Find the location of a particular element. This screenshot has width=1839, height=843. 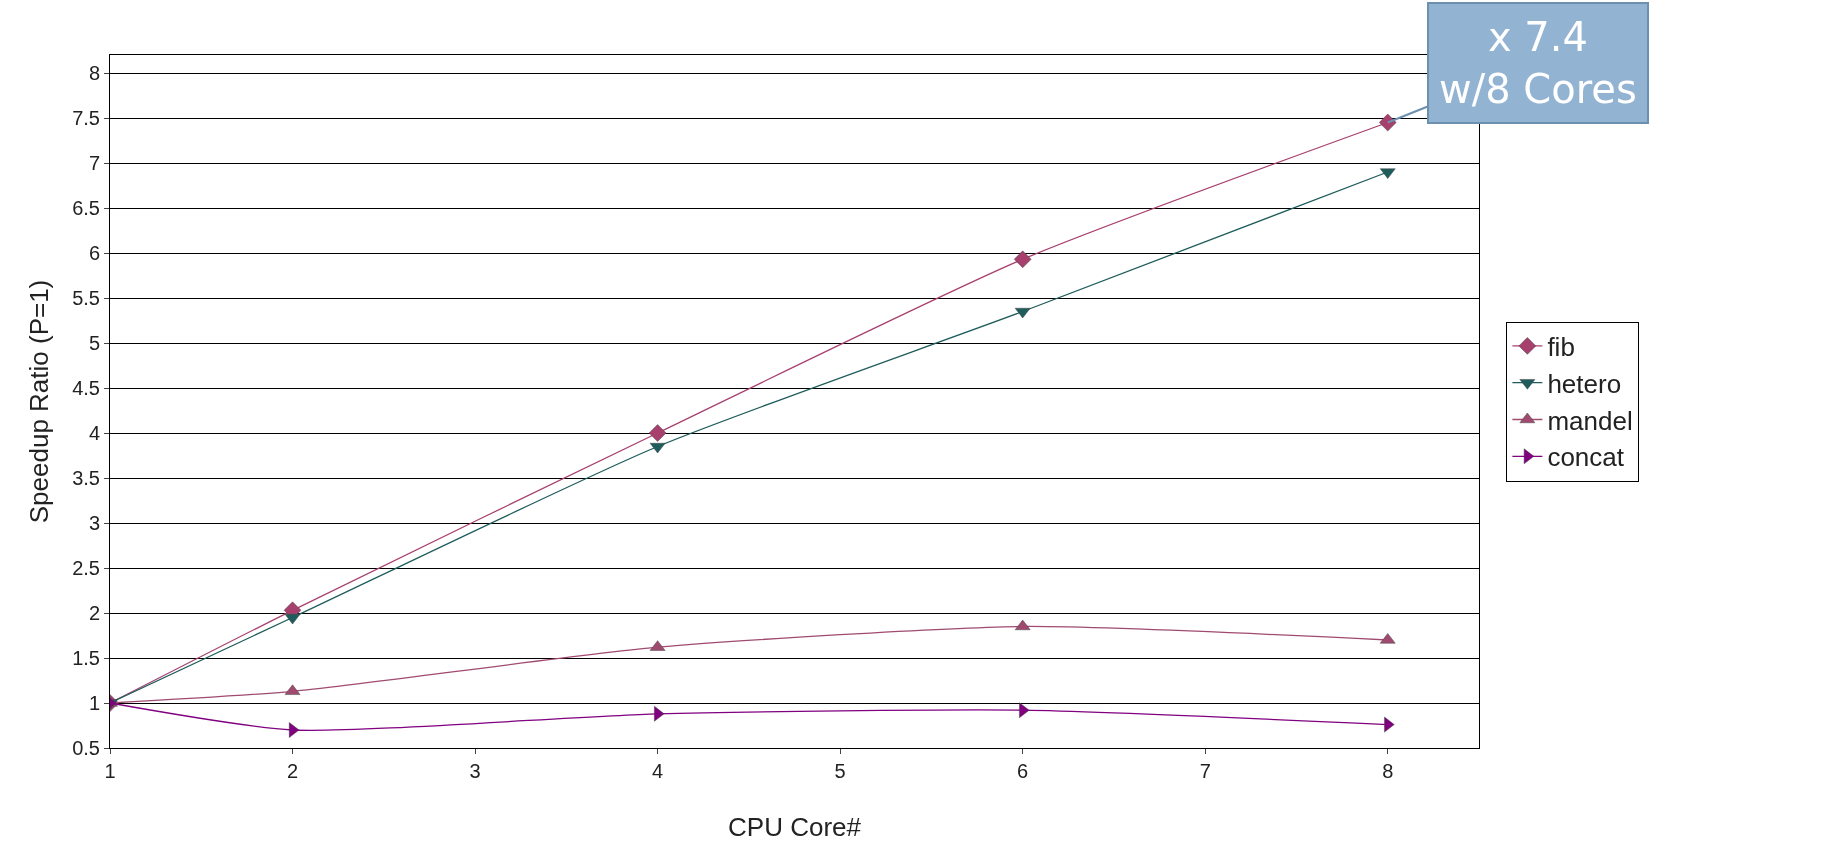

y-tick-label: 3 is located at coordinates (94, 523).